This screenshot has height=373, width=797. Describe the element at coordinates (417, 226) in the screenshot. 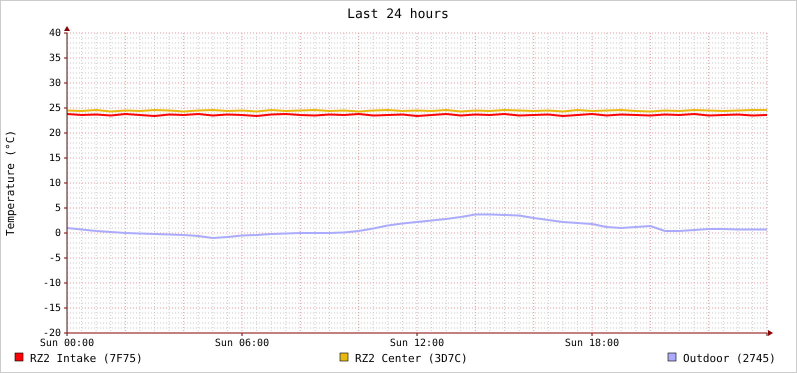

I see `line-series` at that location.